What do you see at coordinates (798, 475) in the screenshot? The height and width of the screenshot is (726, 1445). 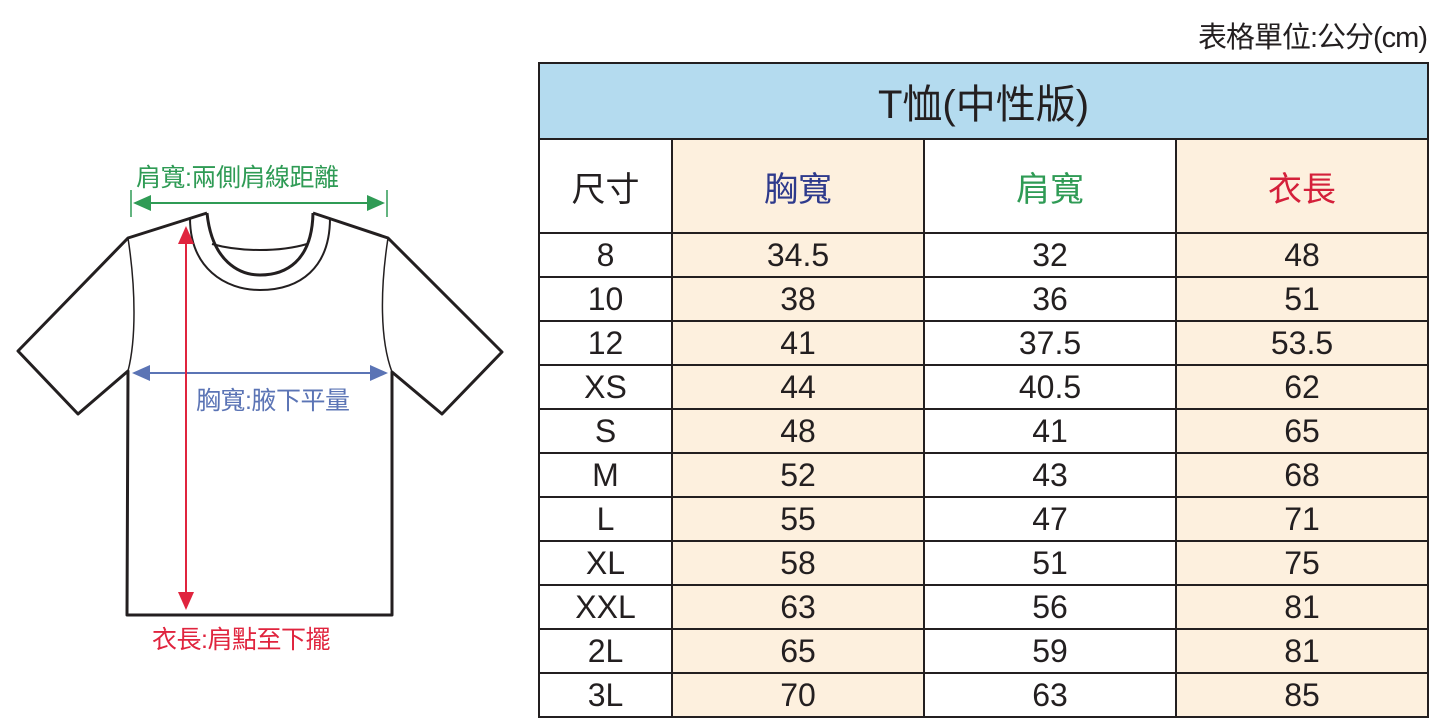 I see `chest-cell: 52` at bounding box center [798, 475].